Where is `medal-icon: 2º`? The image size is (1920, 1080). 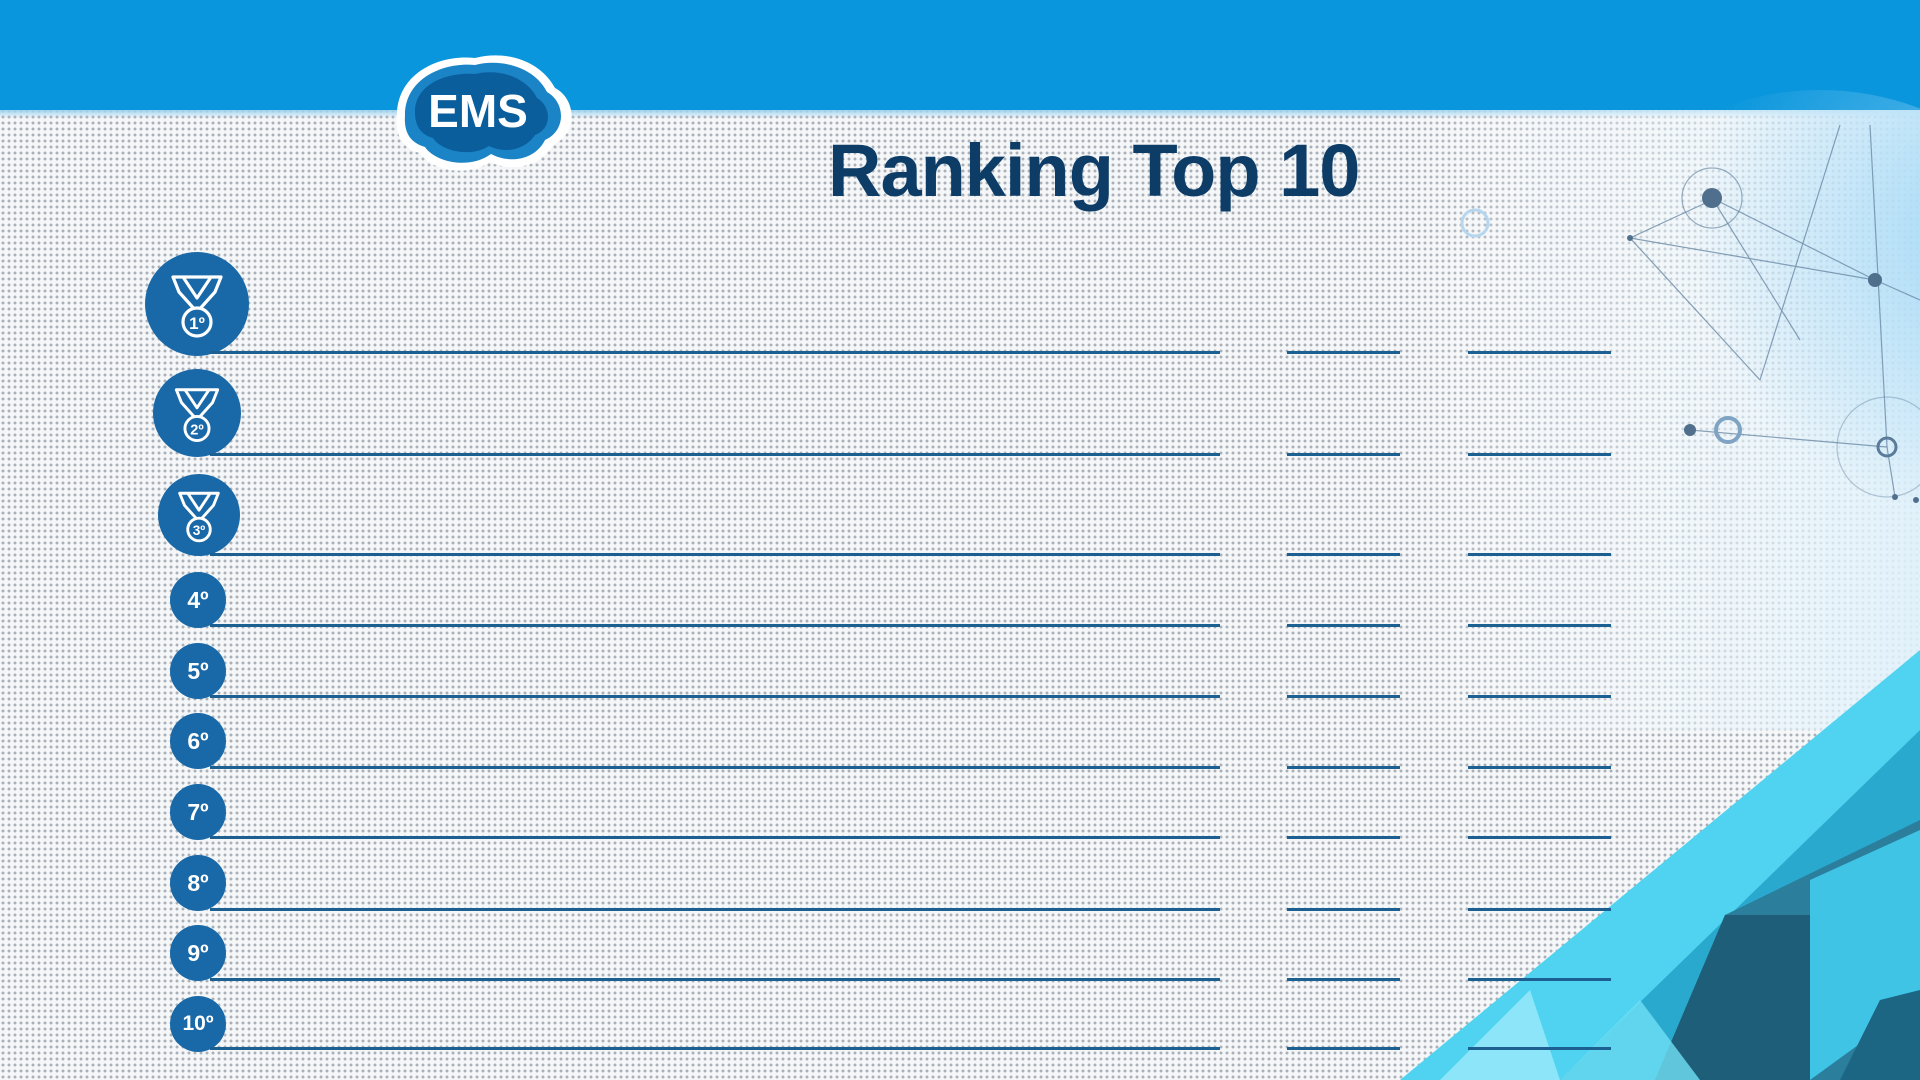
medal-icon: 2º is located at coordinates (197, 415).